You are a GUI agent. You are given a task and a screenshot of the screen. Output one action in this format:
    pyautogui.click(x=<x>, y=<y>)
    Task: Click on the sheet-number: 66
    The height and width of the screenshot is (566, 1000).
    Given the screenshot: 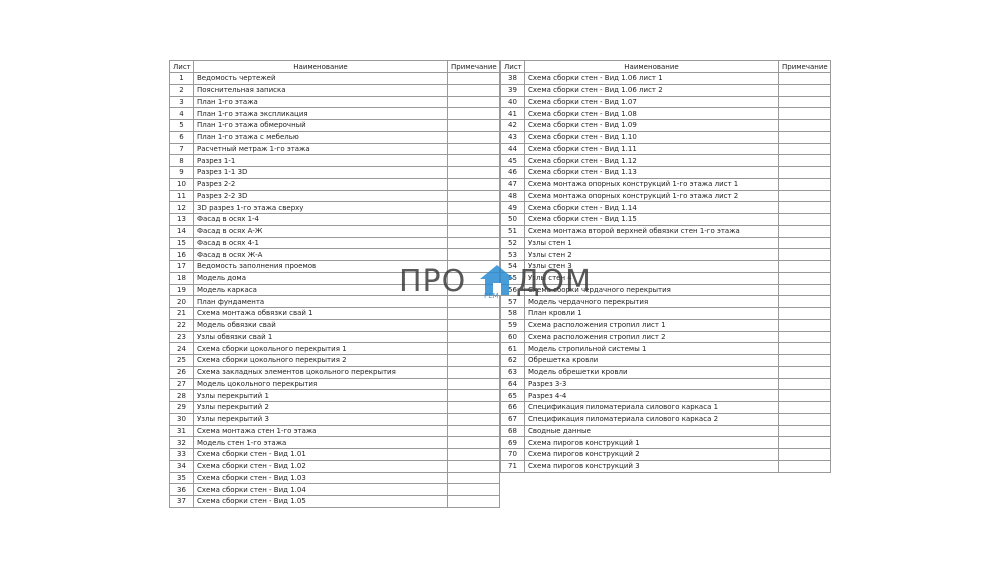 What is the action you would take?
    pyautogui.click(x=512, y=407)
    